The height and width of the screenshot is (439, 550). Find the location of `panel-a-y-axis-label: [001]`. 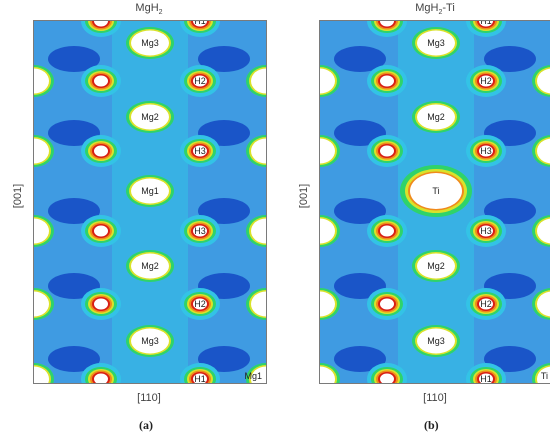

panel-a-y-axis-label: [001] is located at coordinates (18, 196).